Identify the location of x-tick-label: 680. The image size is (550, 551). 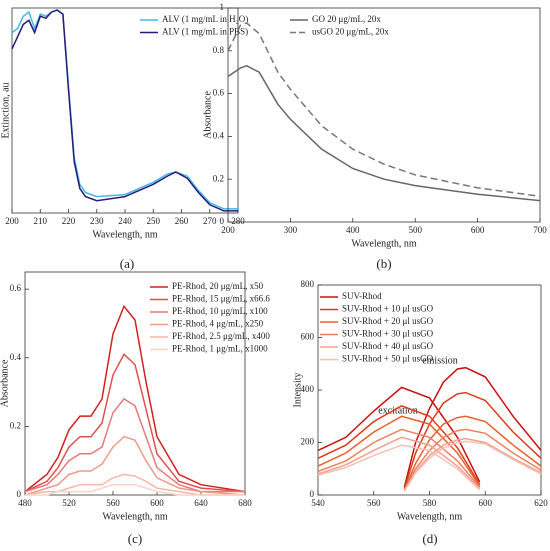
(245, 503).